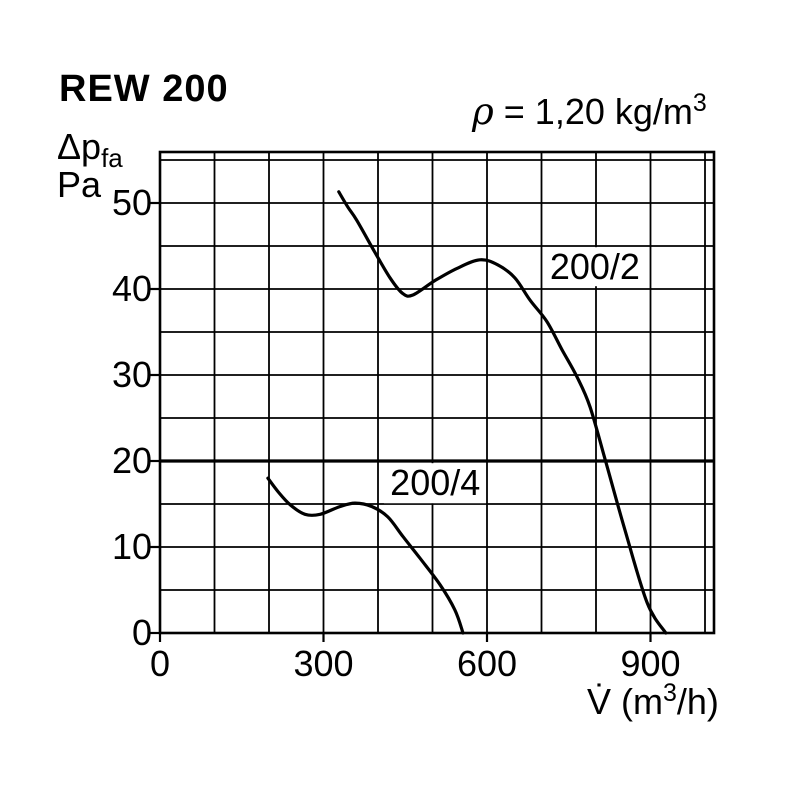 The image size is (800, 800). Describe the element at coordinates (699, 103) in the screenshot. I see `rho-unit-exponent: 3` at that location.